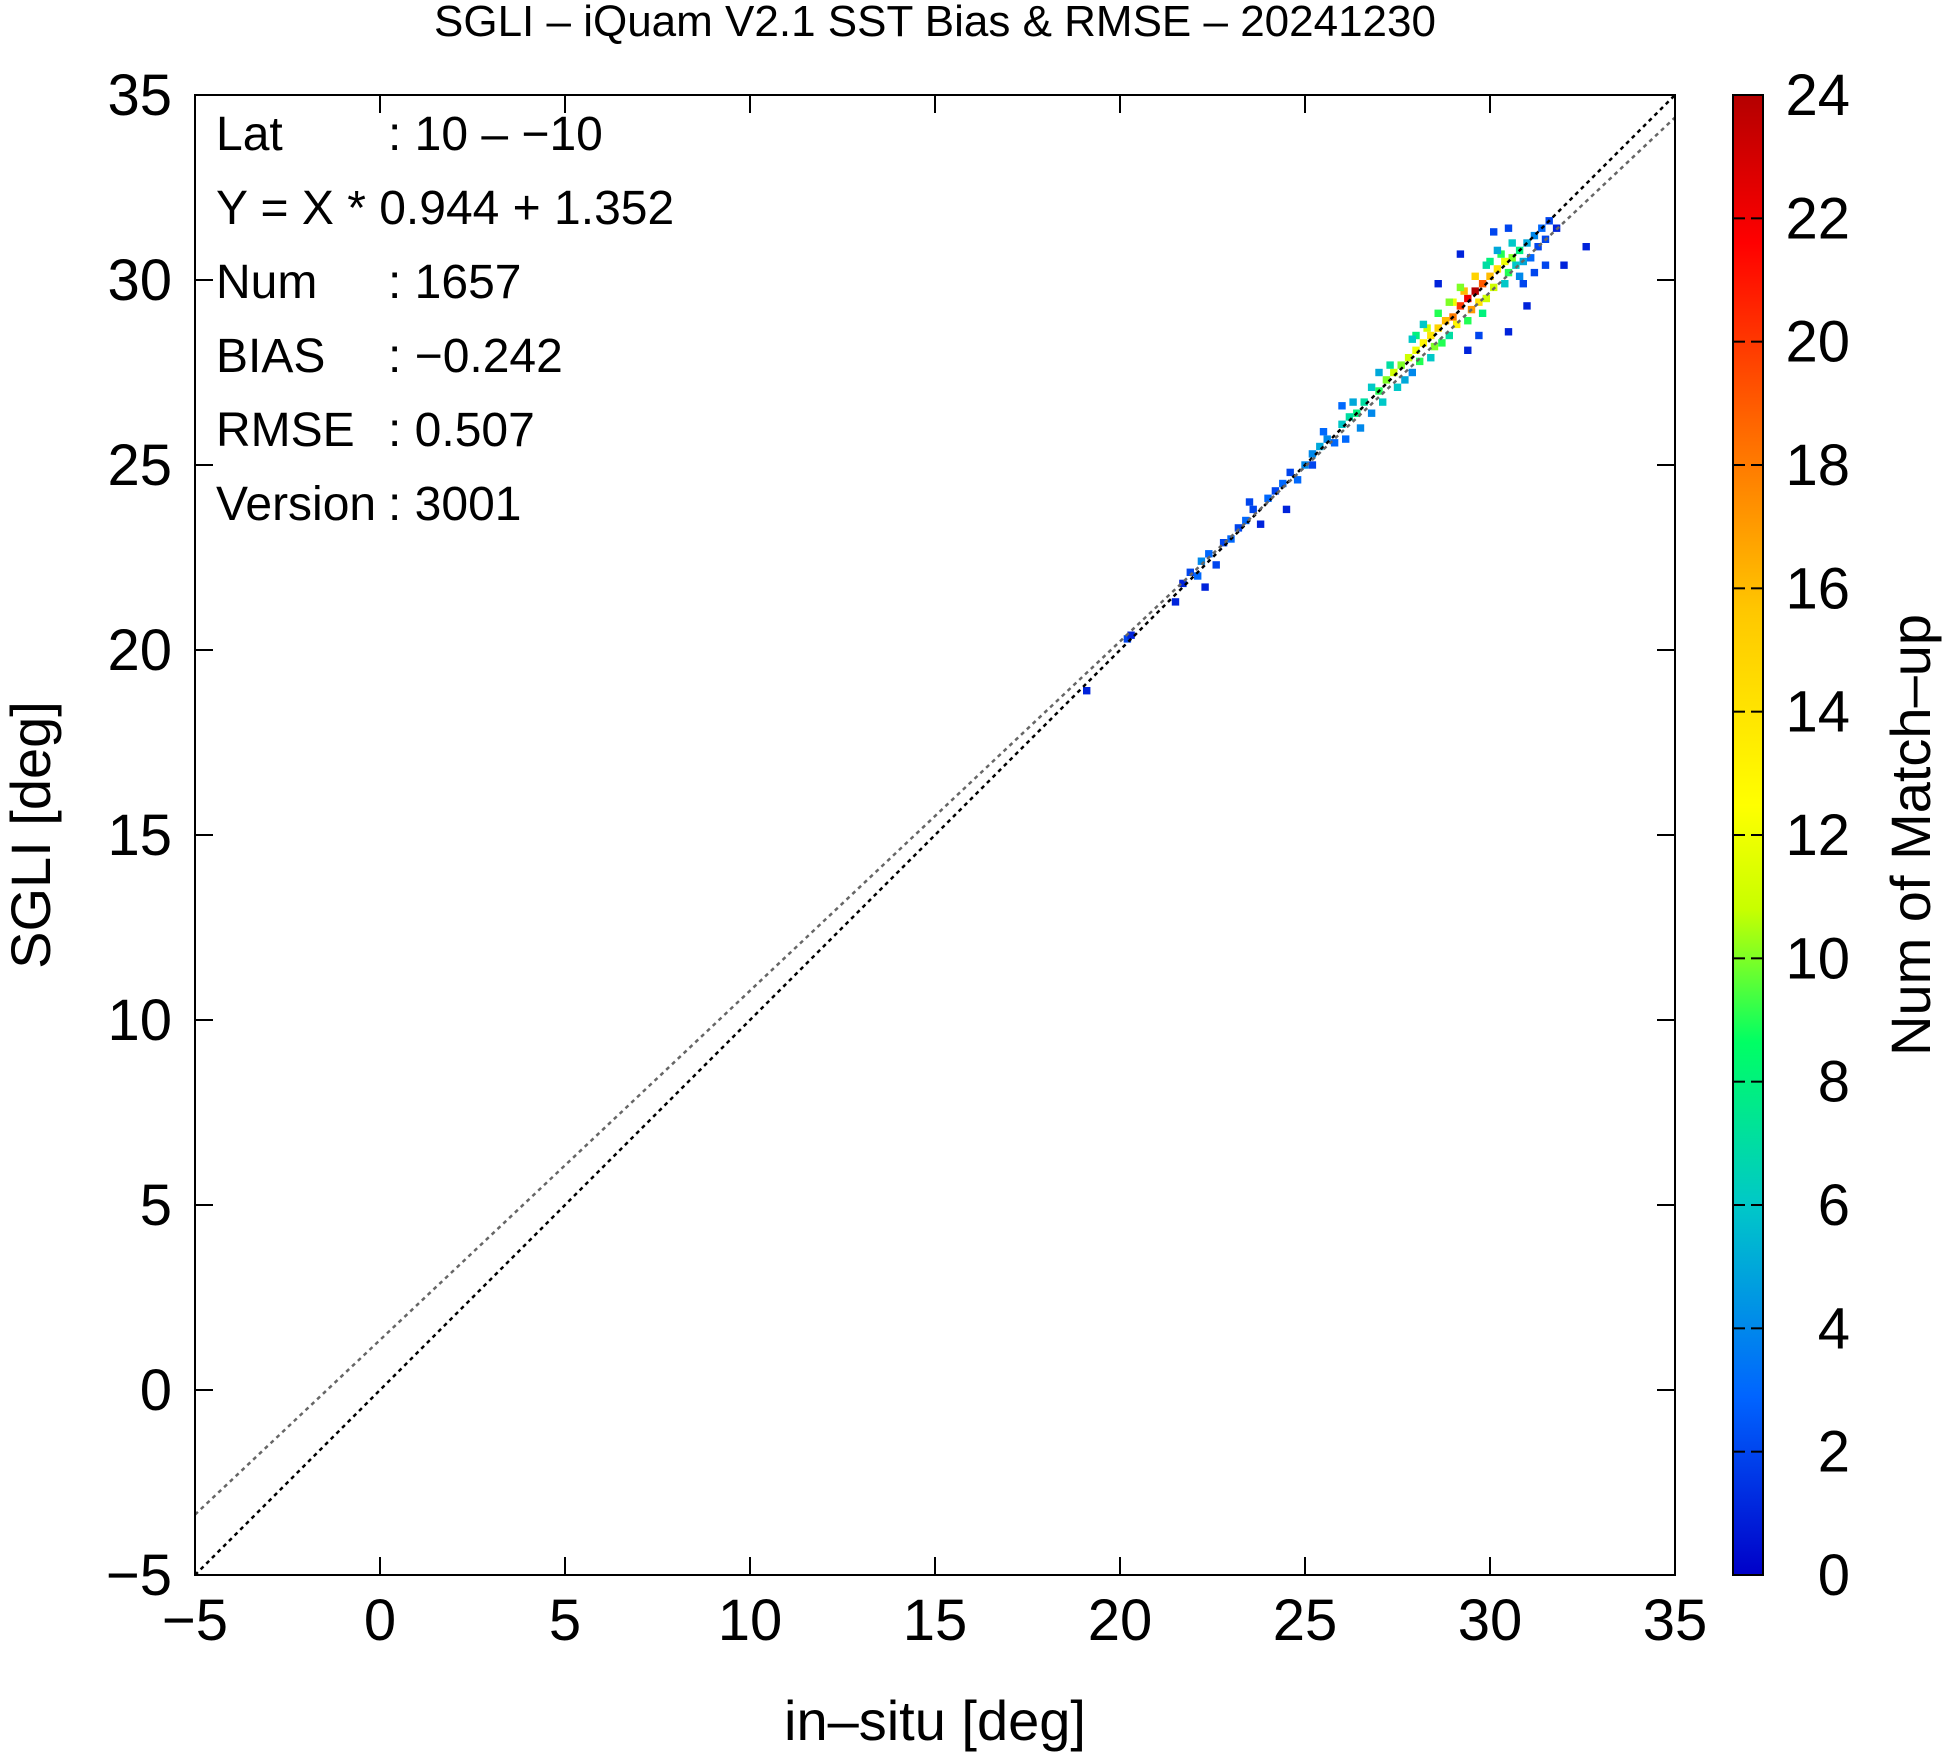 The height and width of the screenshot is (1756, 1944). Describe the element at coordinates (139, 1575) in the screenshot. I see `y-tick-label: −5` at that location.